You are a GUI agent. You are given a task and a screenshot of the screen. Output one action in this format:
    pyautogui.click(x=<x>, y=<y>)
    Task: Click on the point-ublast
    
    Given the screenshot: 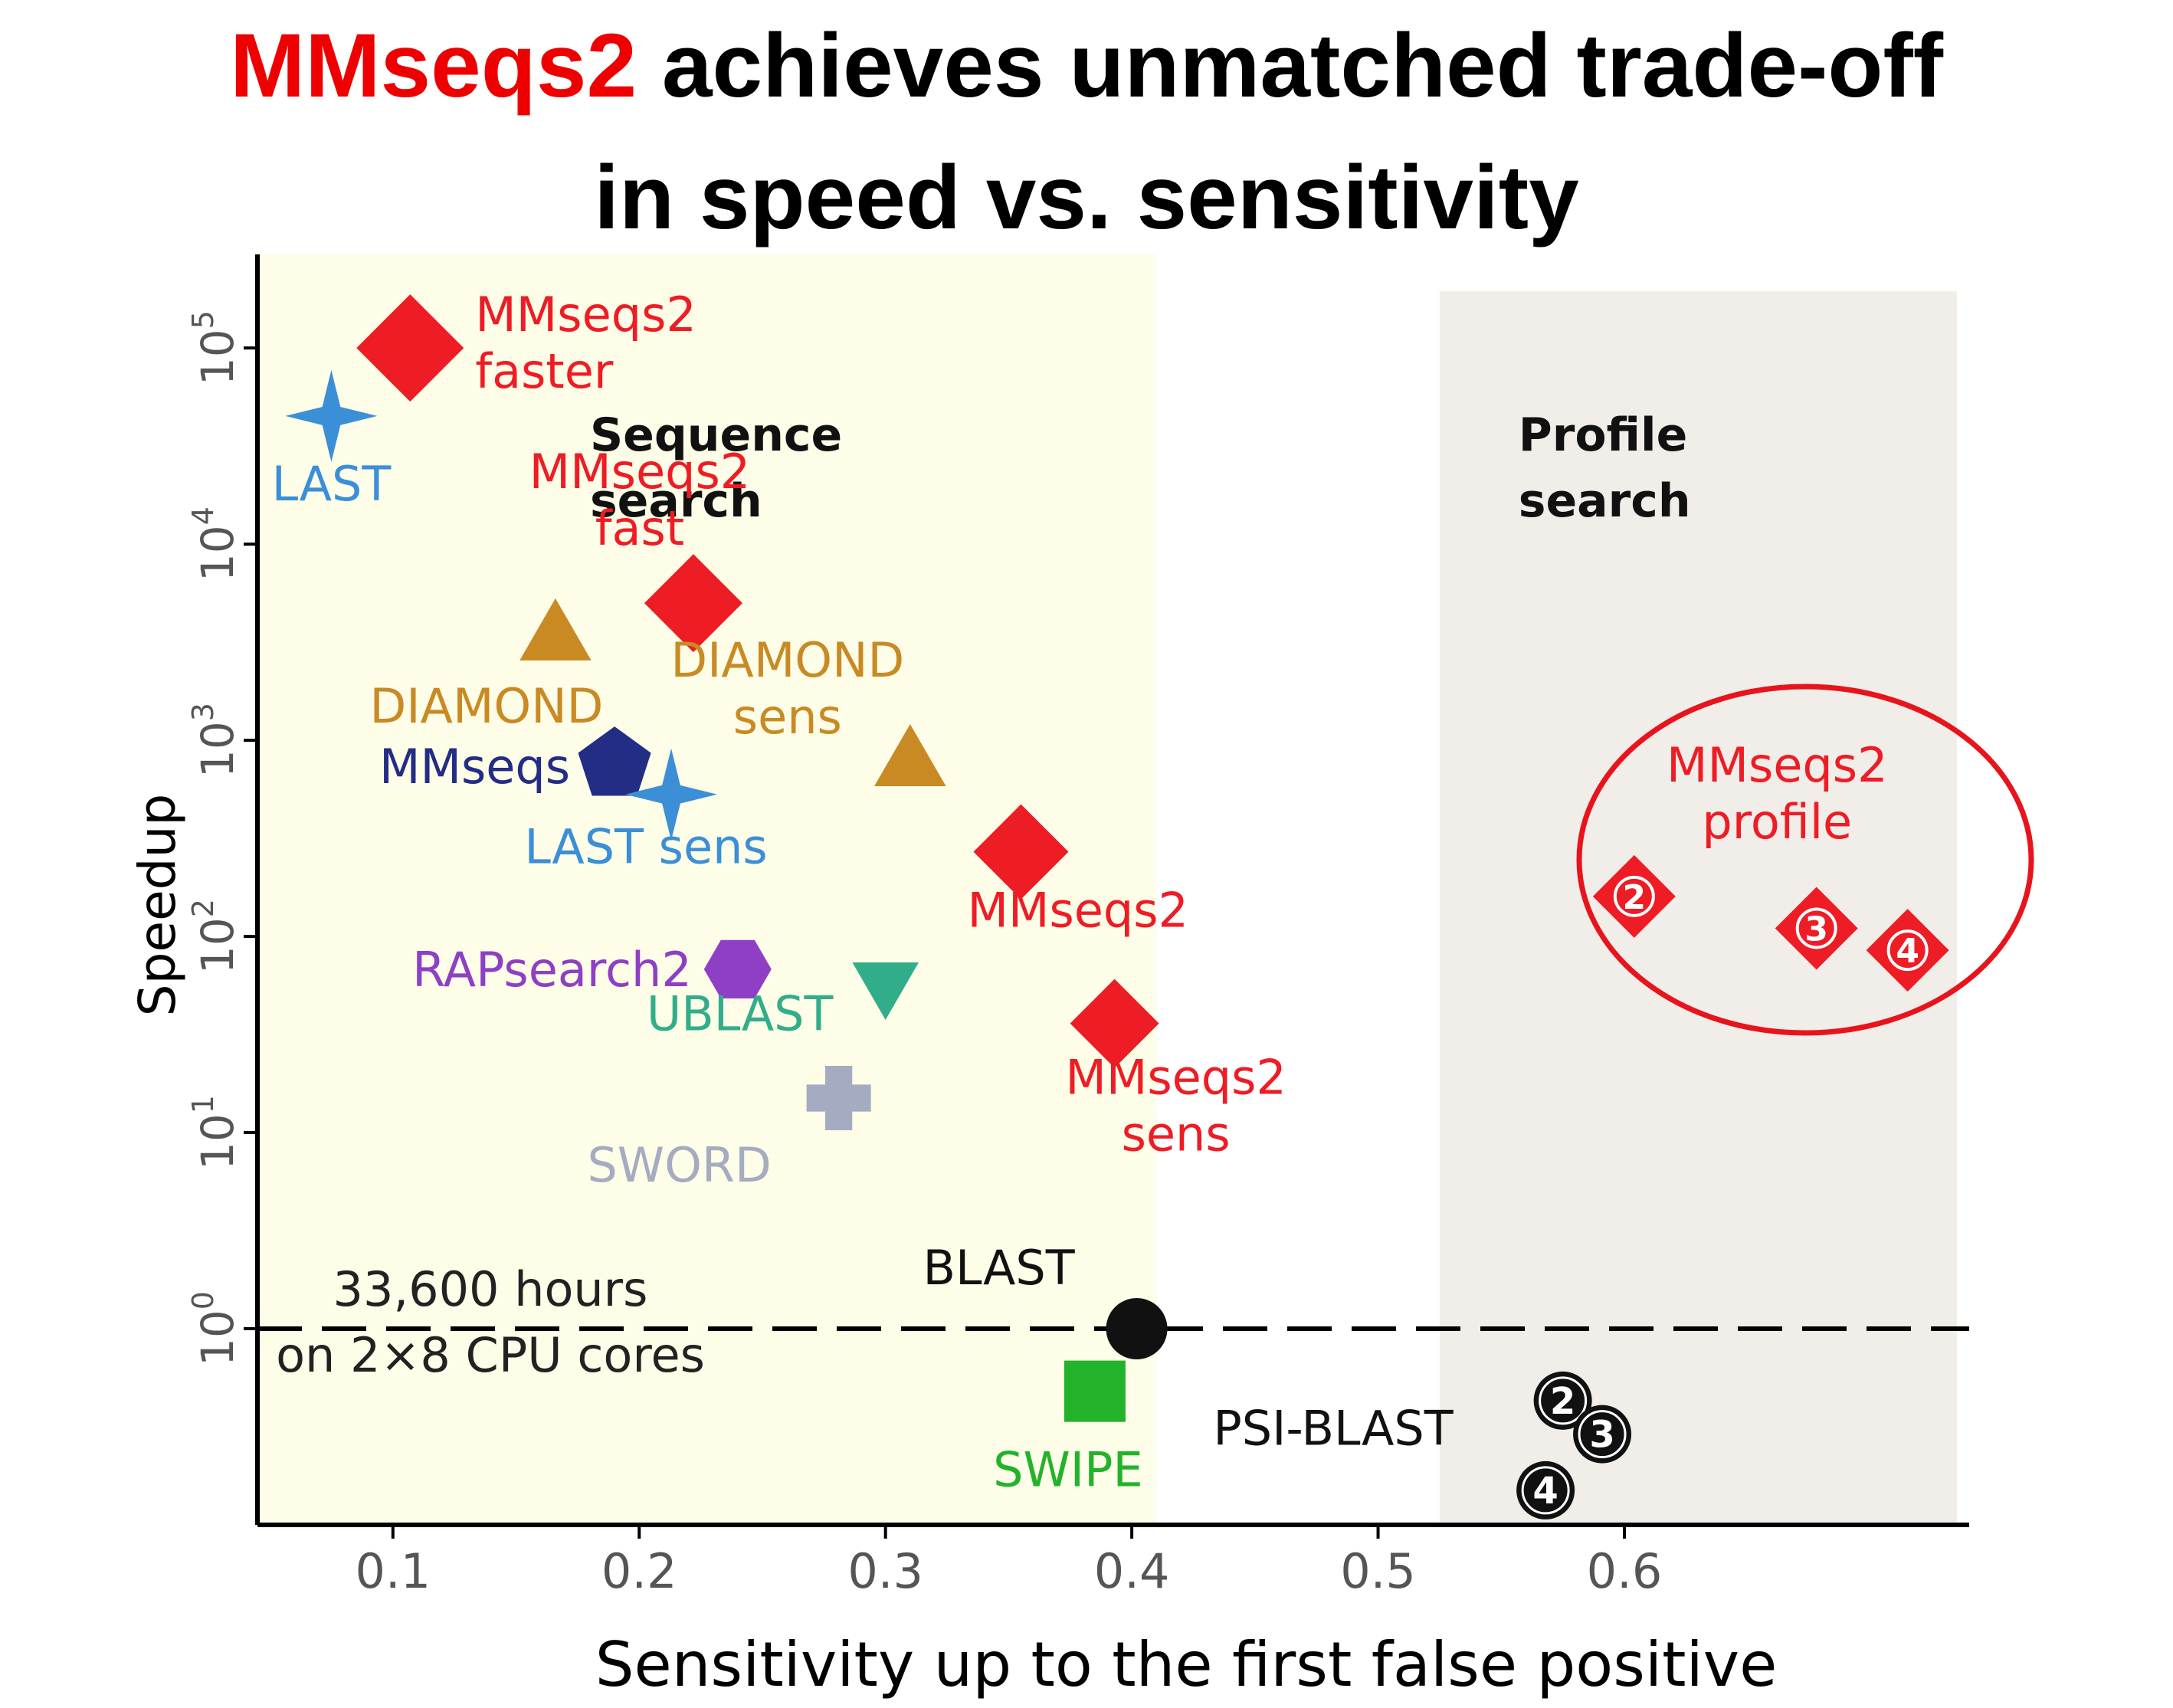 What is the action you would take?
    pyautogui.click(x=885, y=991)
    